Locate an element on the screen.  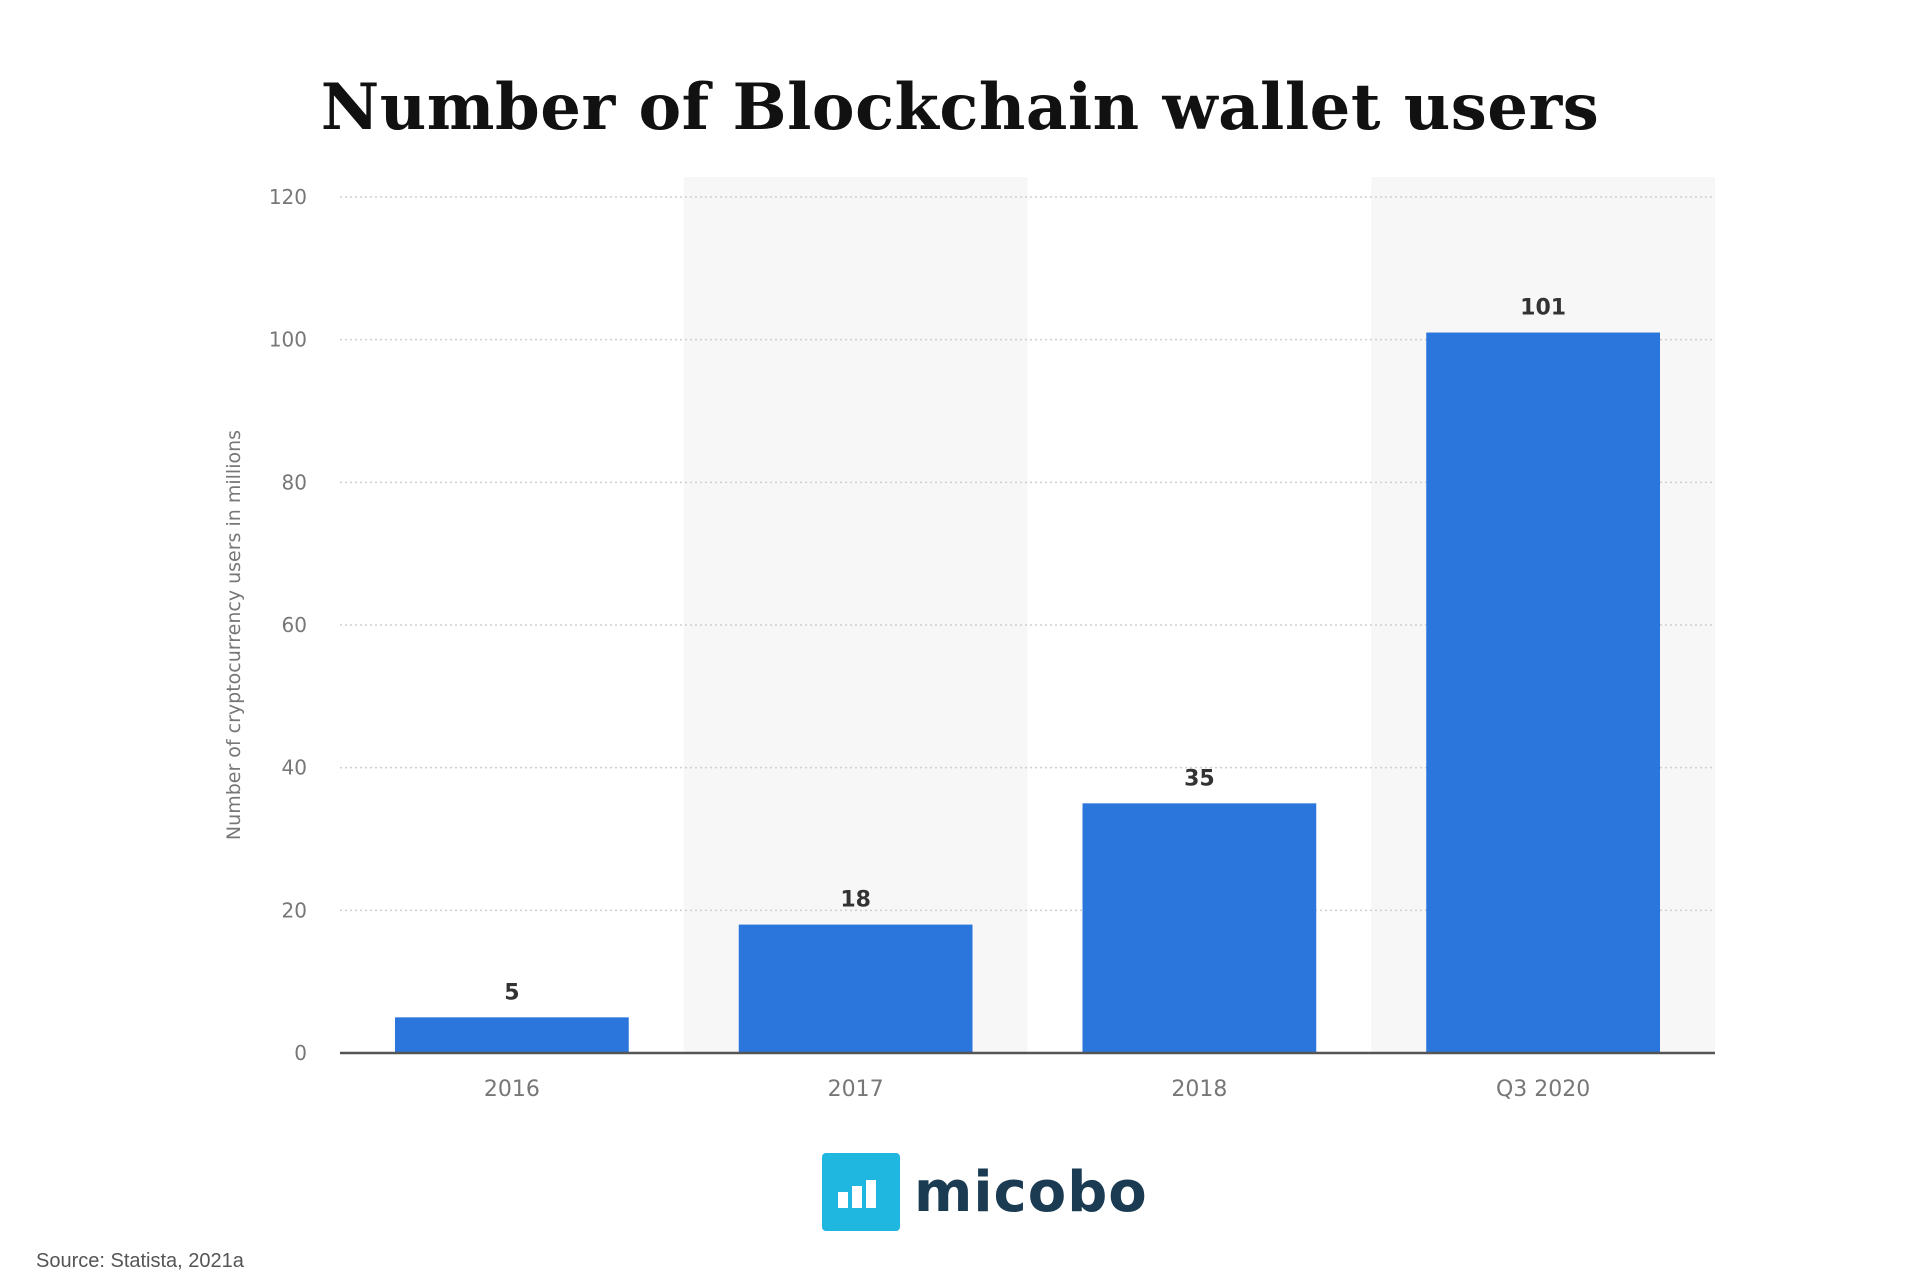
bar-2016 is located at coordinates (512, 1035).